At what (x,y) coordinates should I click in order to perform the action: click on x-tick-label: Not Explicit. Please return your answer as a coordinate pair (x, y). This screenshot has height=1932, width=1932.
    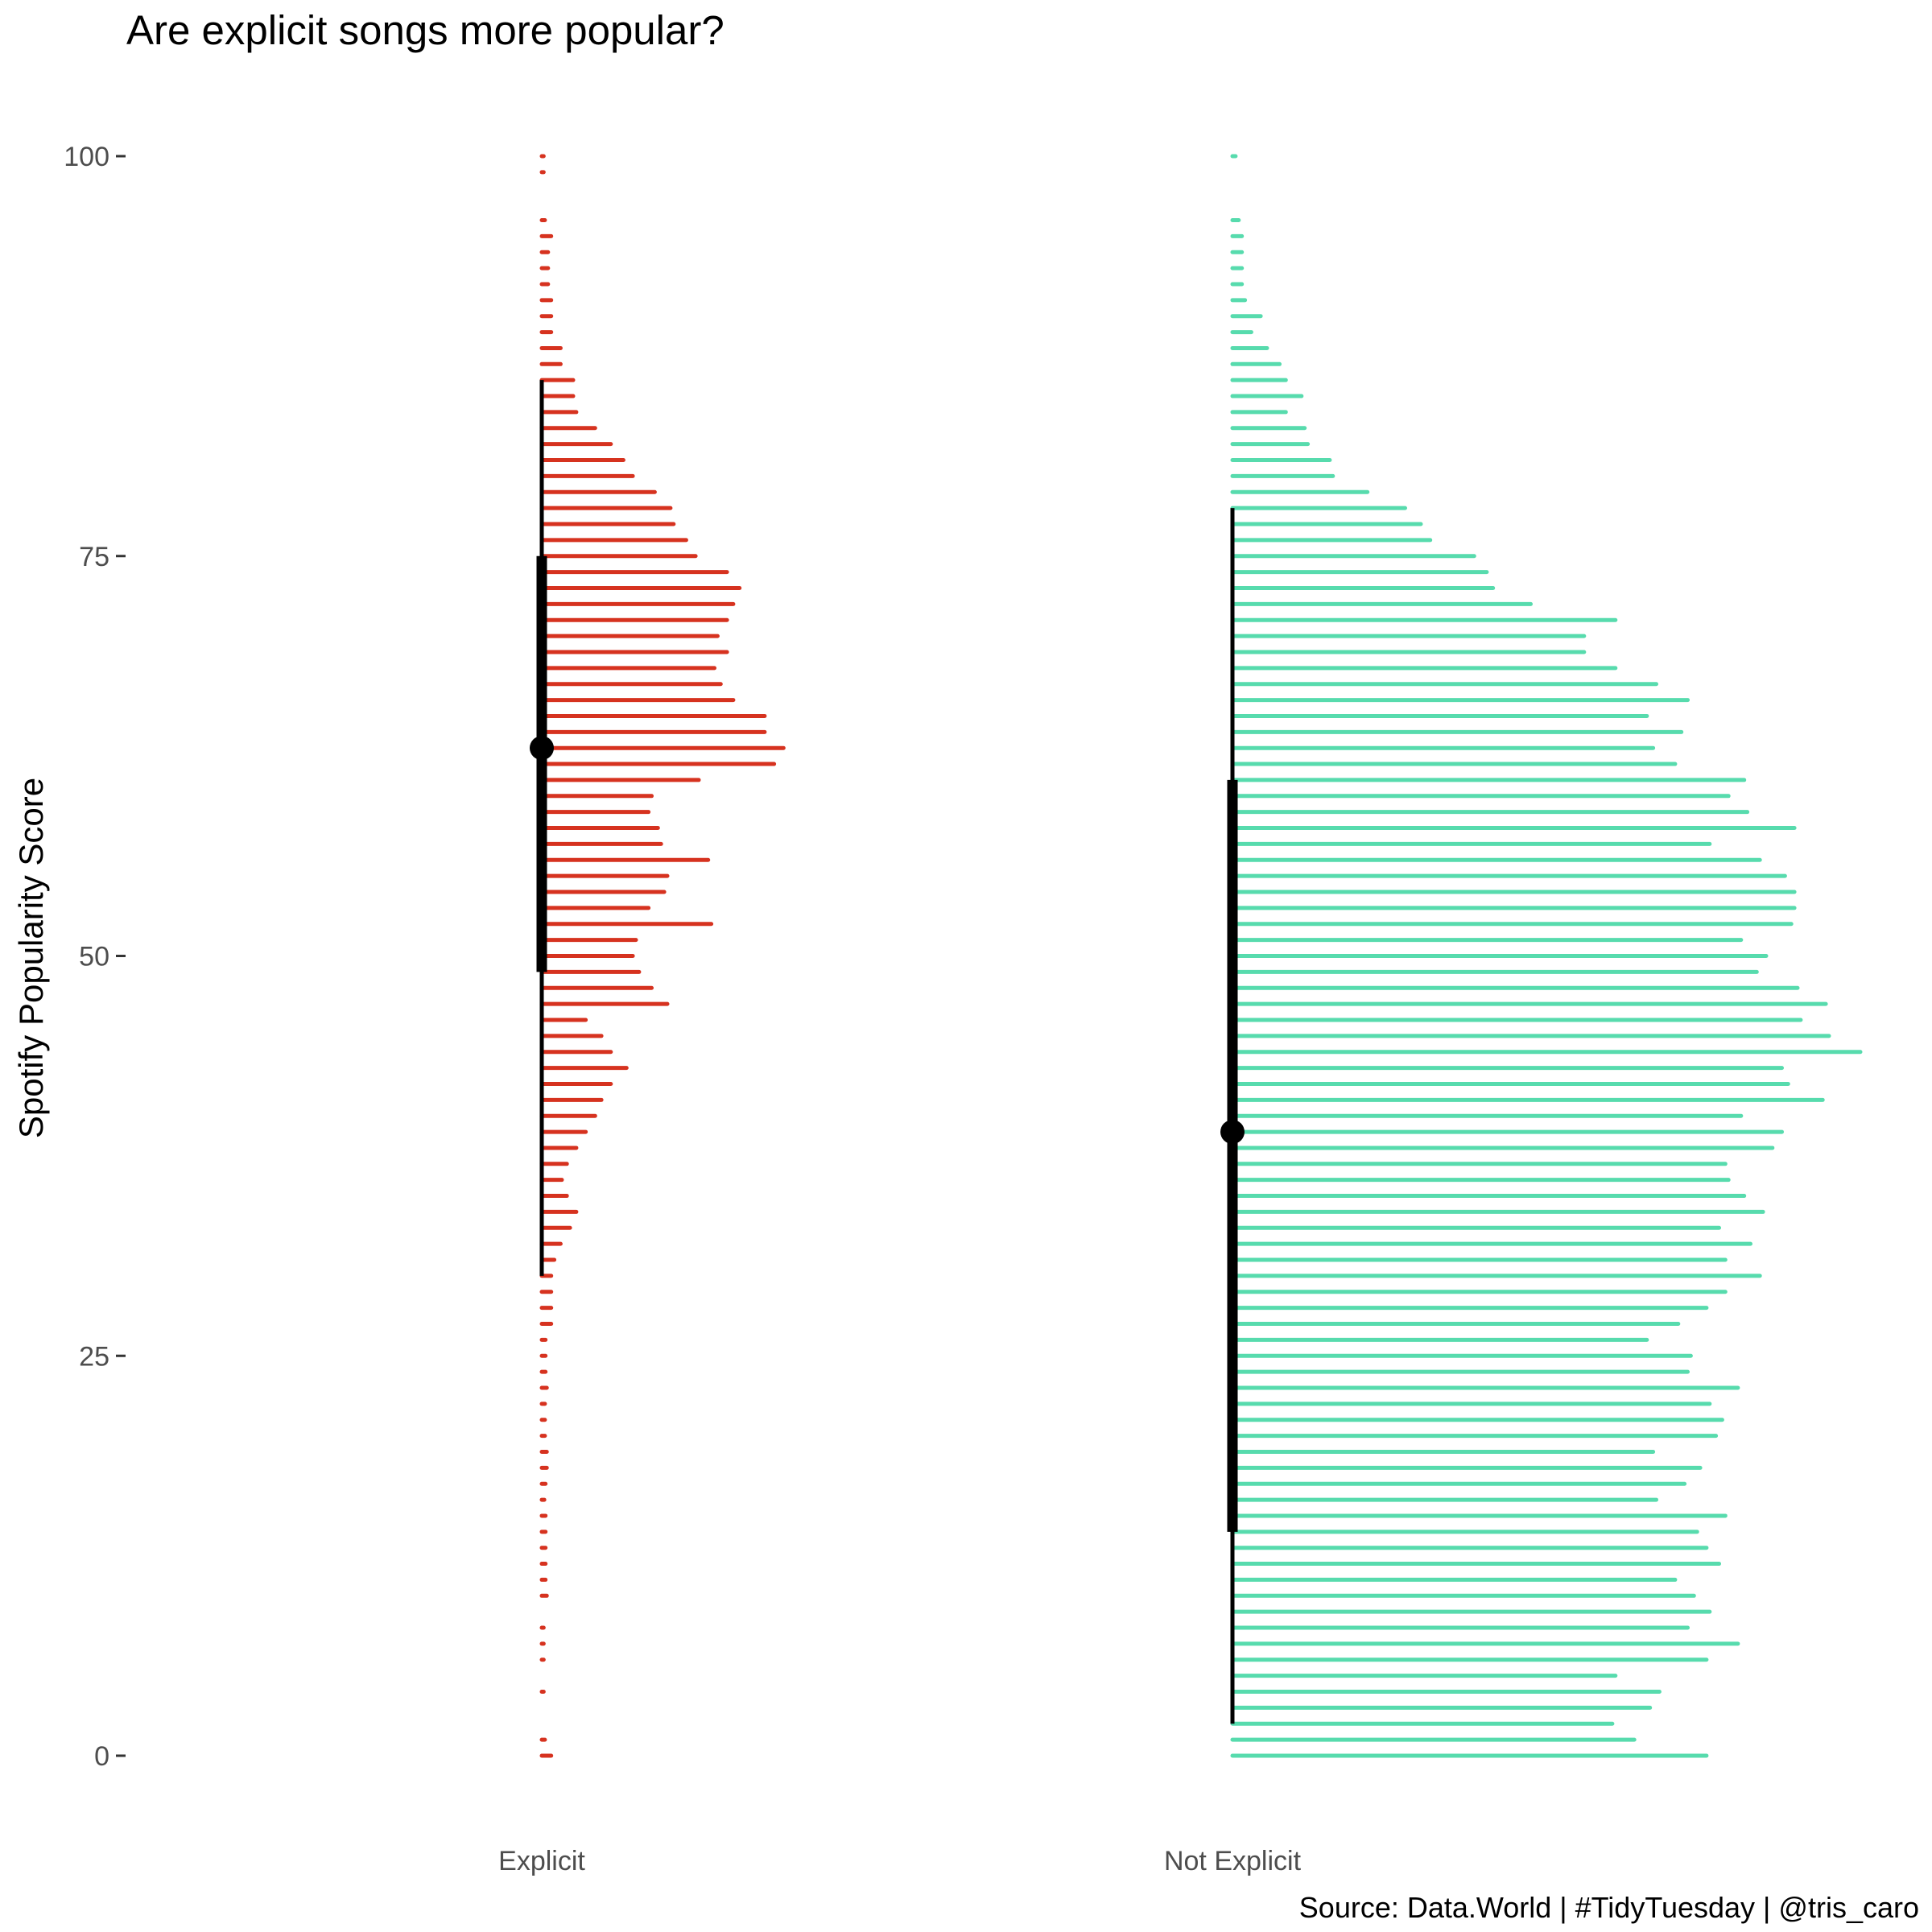
    Looking at the image, I should click on (1233, 1861).